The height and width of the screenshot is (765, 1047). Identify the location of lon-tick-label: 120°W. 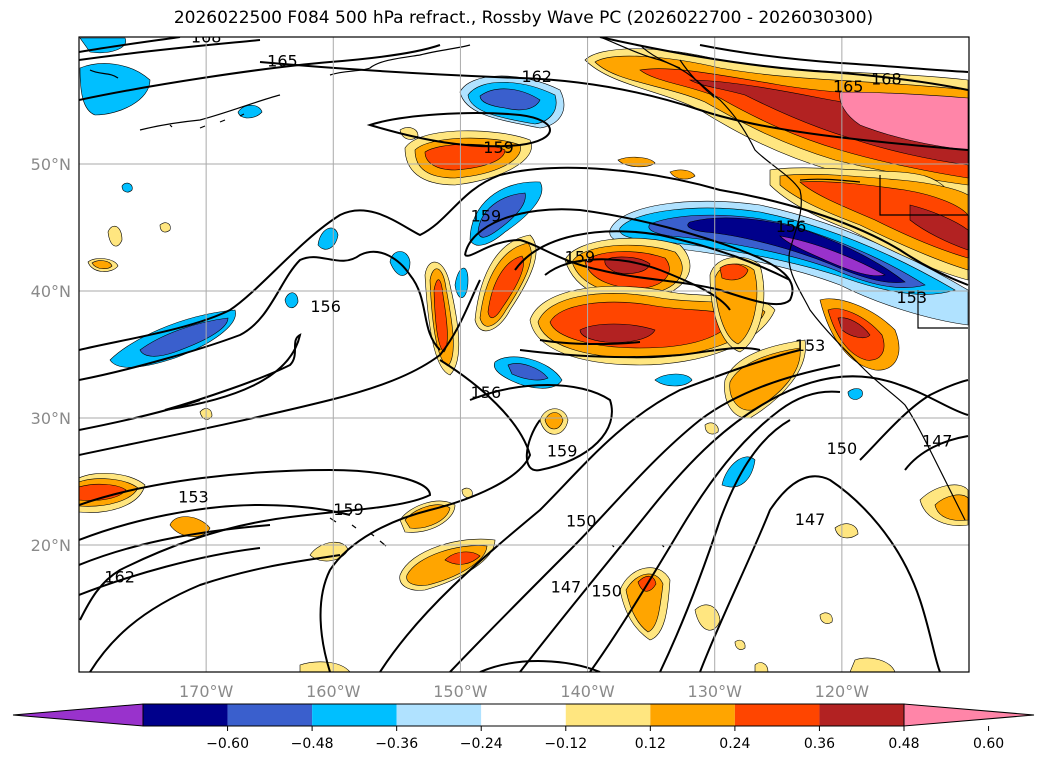
(842, 691).